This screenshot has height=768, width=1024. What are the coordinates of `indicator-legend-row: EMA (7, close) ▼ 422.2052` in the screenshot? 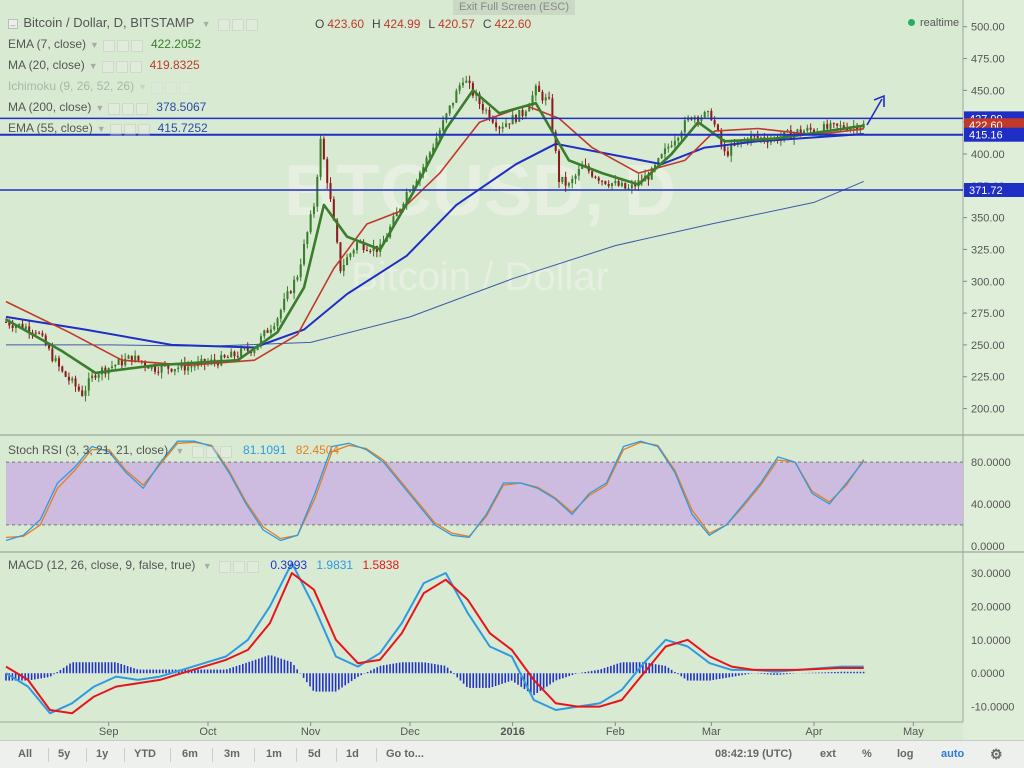 It's located at (104, 44).